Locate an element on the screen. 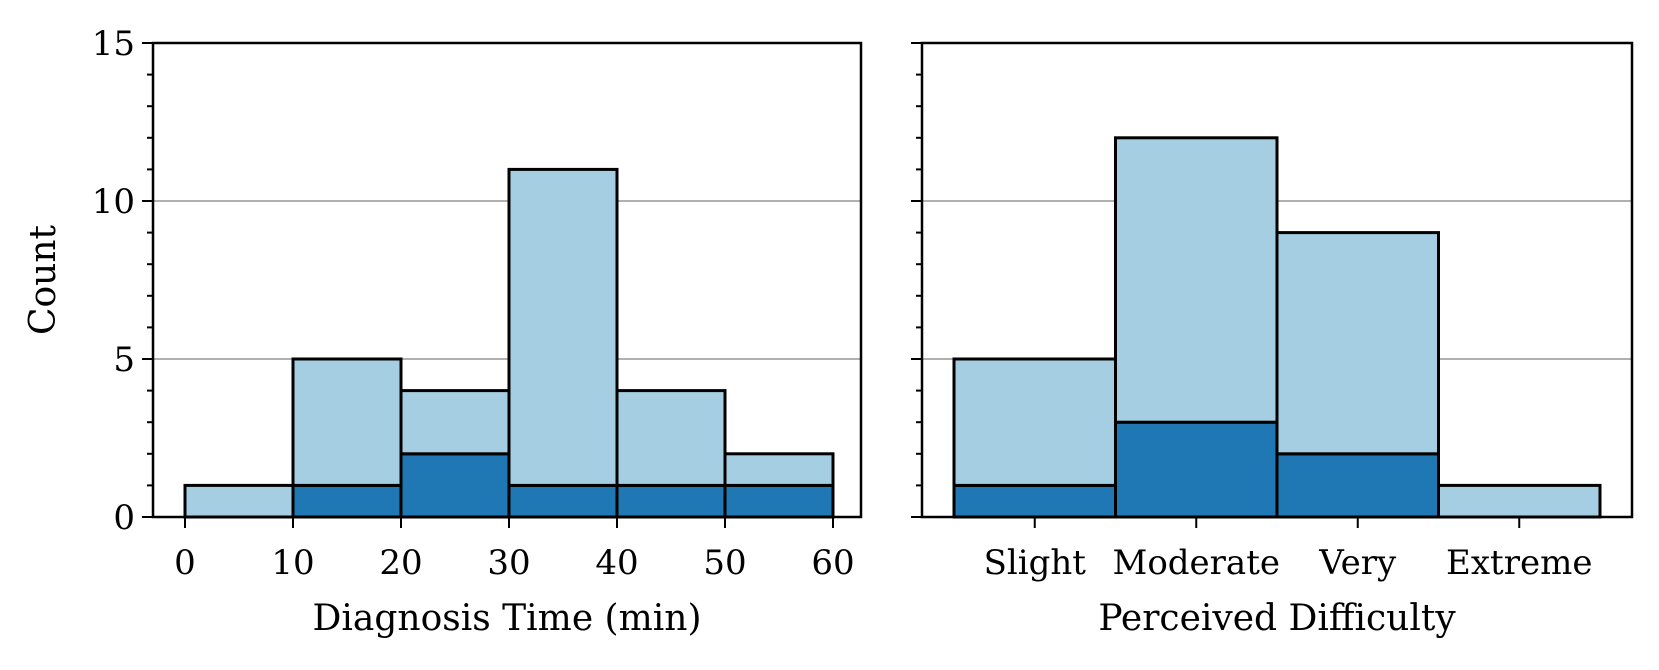 This screenshot has width=1659, height=670. x-tick-label: 60 is located at coordinates (832, 563).